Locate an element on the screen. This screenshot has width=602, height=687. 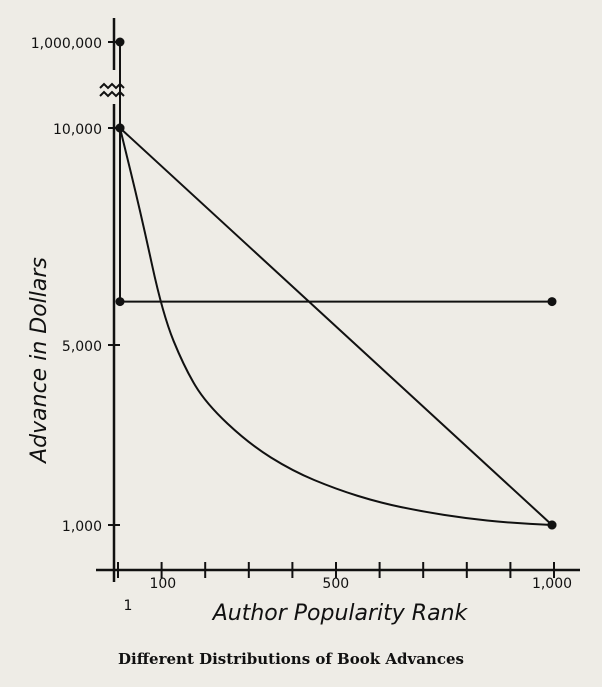
x-tick-label: 500 is located at coordinates (335, 584).